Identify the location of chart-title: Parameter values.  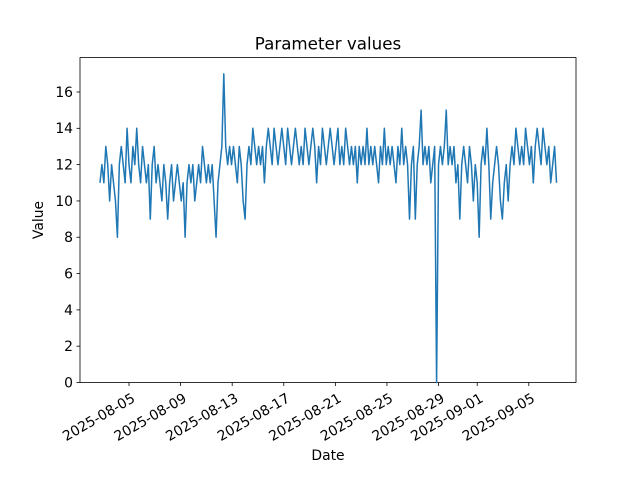
(328, 44).